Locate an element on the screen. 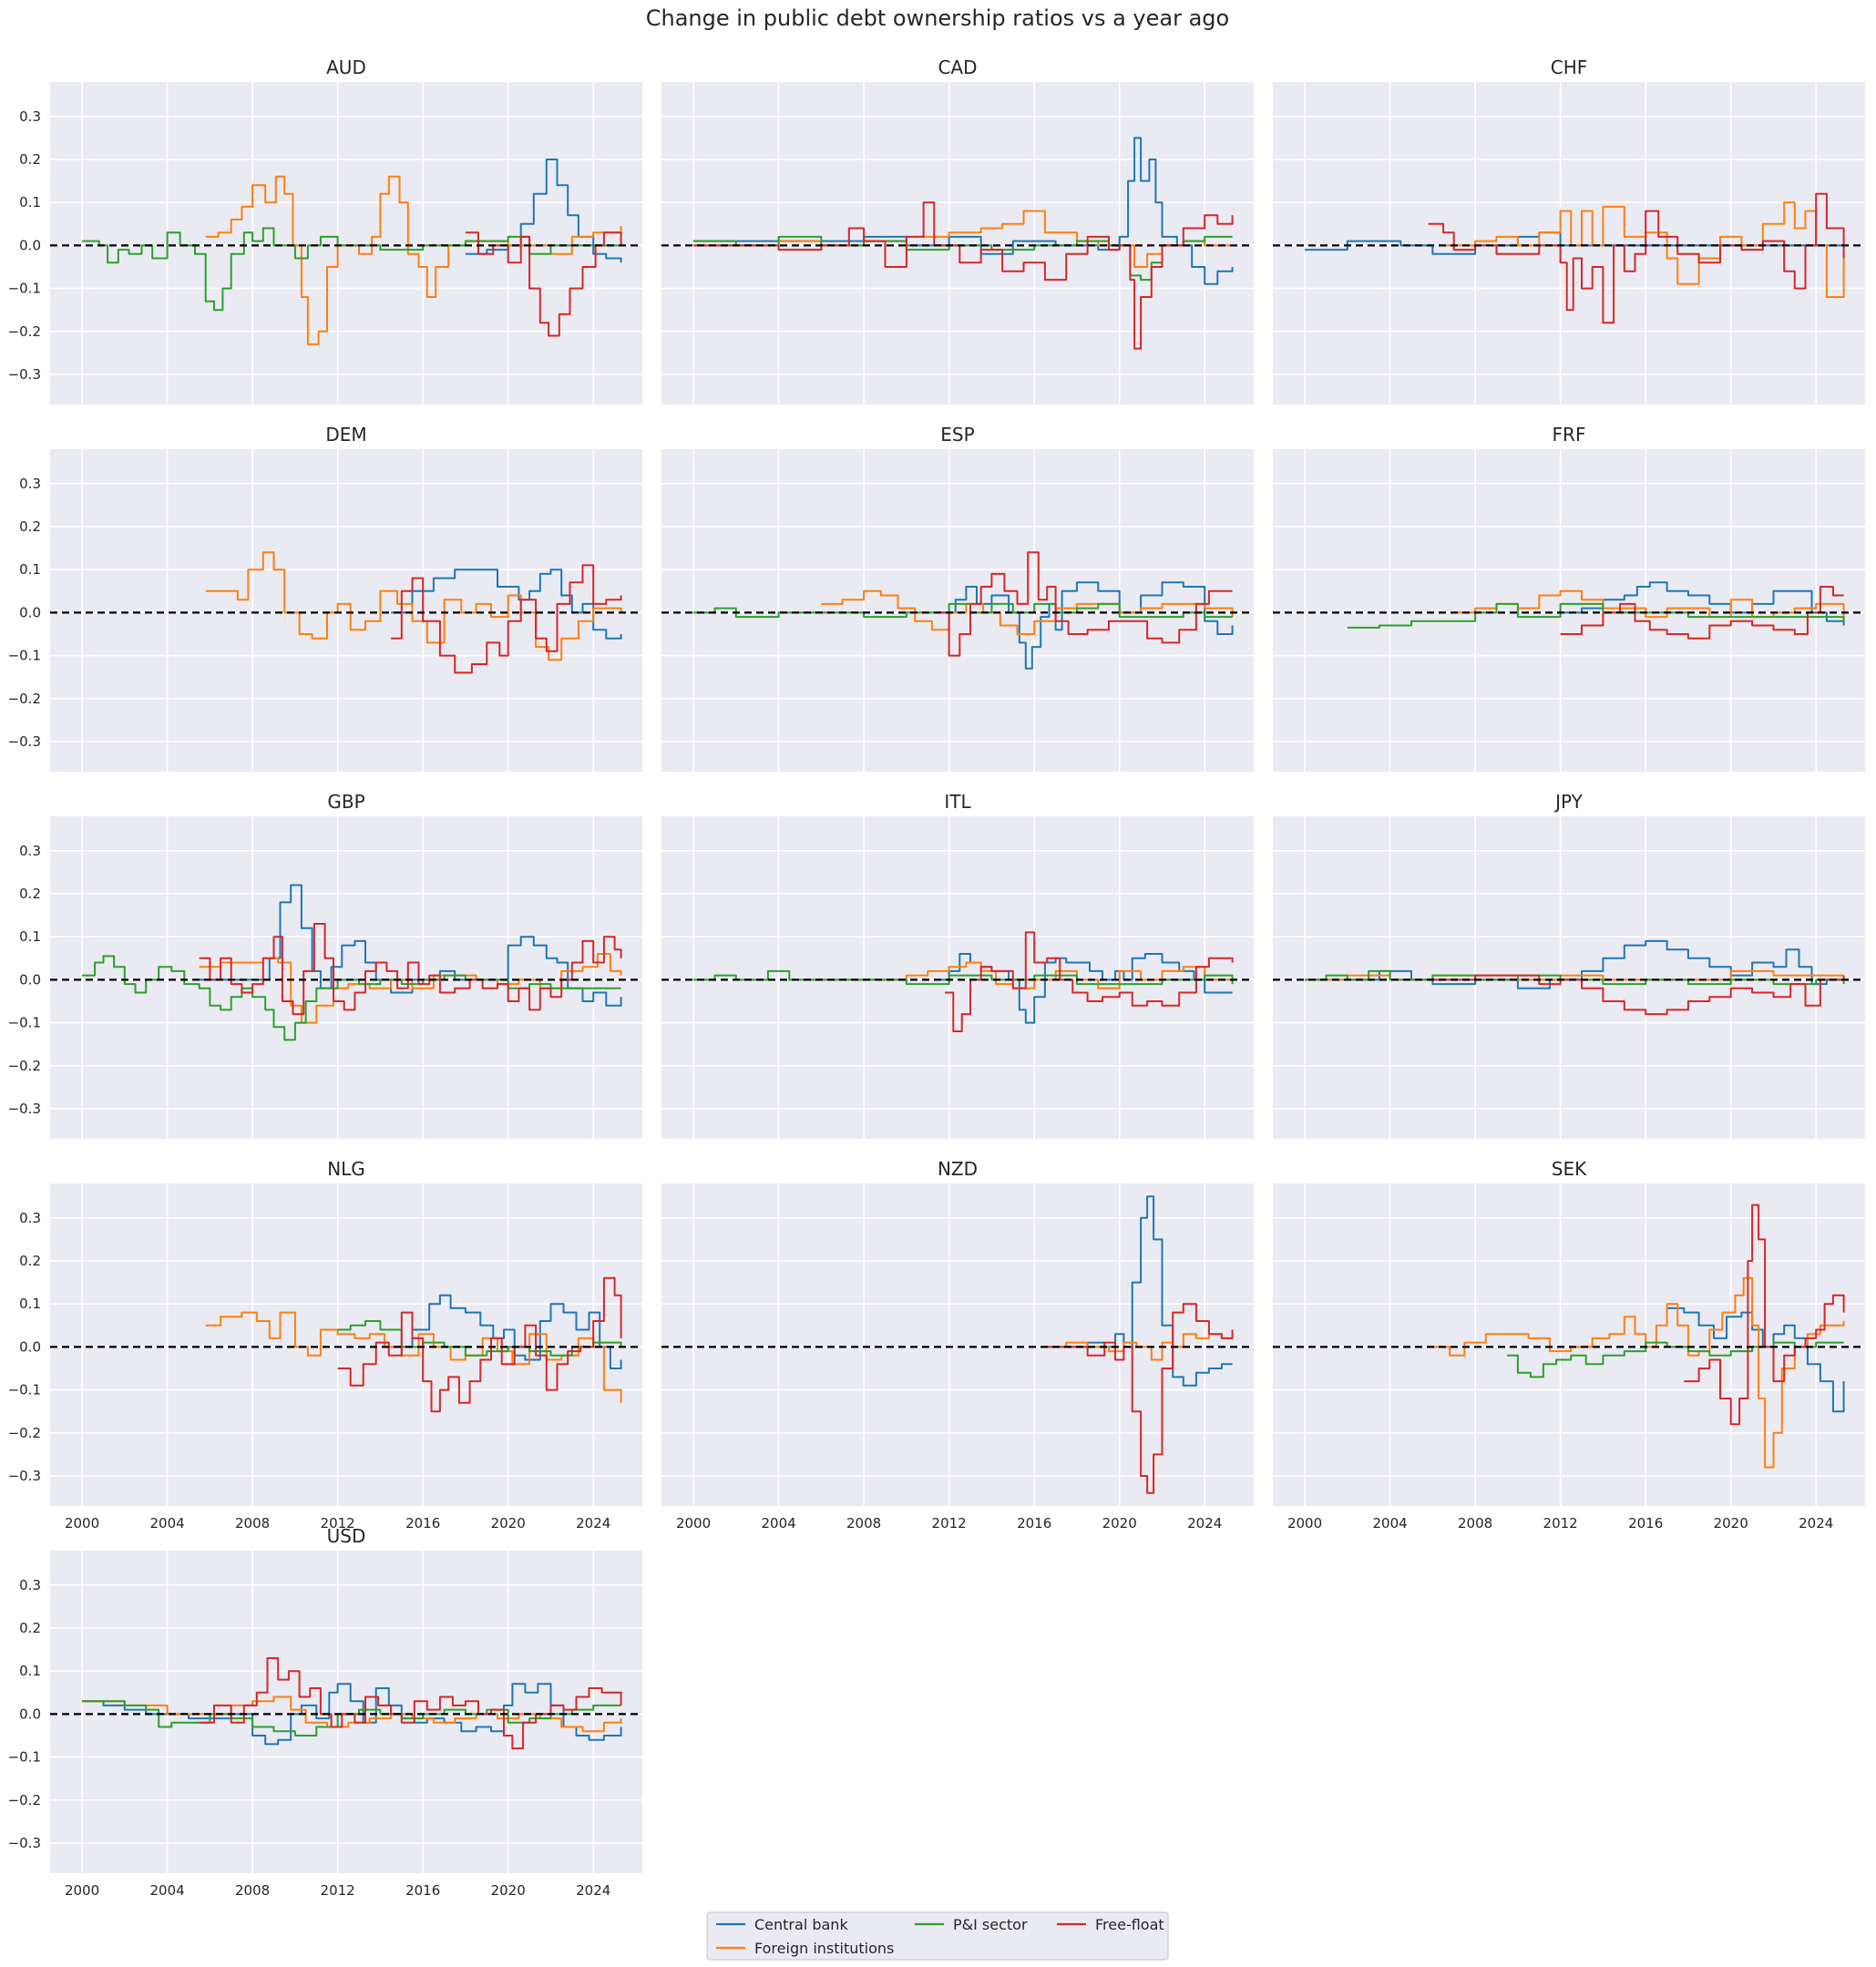  panel-nzd: 2000 2004 2008 2012 2016 2020 2024 NZD is located at coordinates (957, 1345).